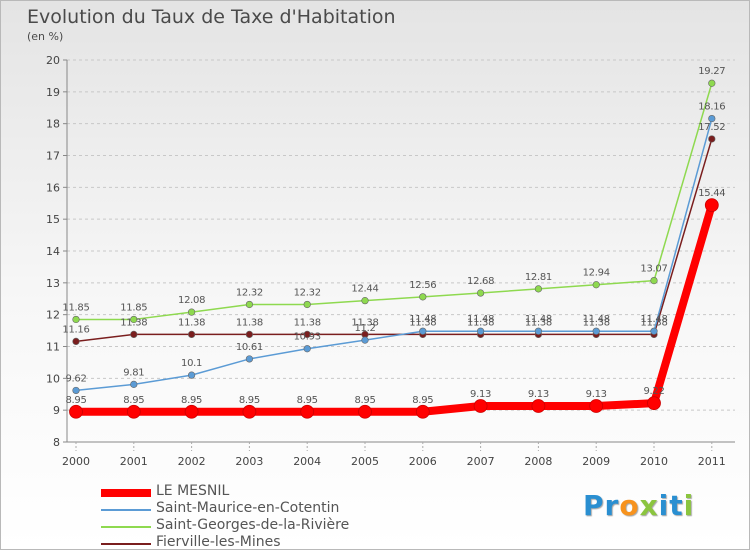 The height and width of the screenshot is (553, 750). Describe the element at coordinates (53, 156) in the screenshot. I see `y-tick-label: 17` at that location.